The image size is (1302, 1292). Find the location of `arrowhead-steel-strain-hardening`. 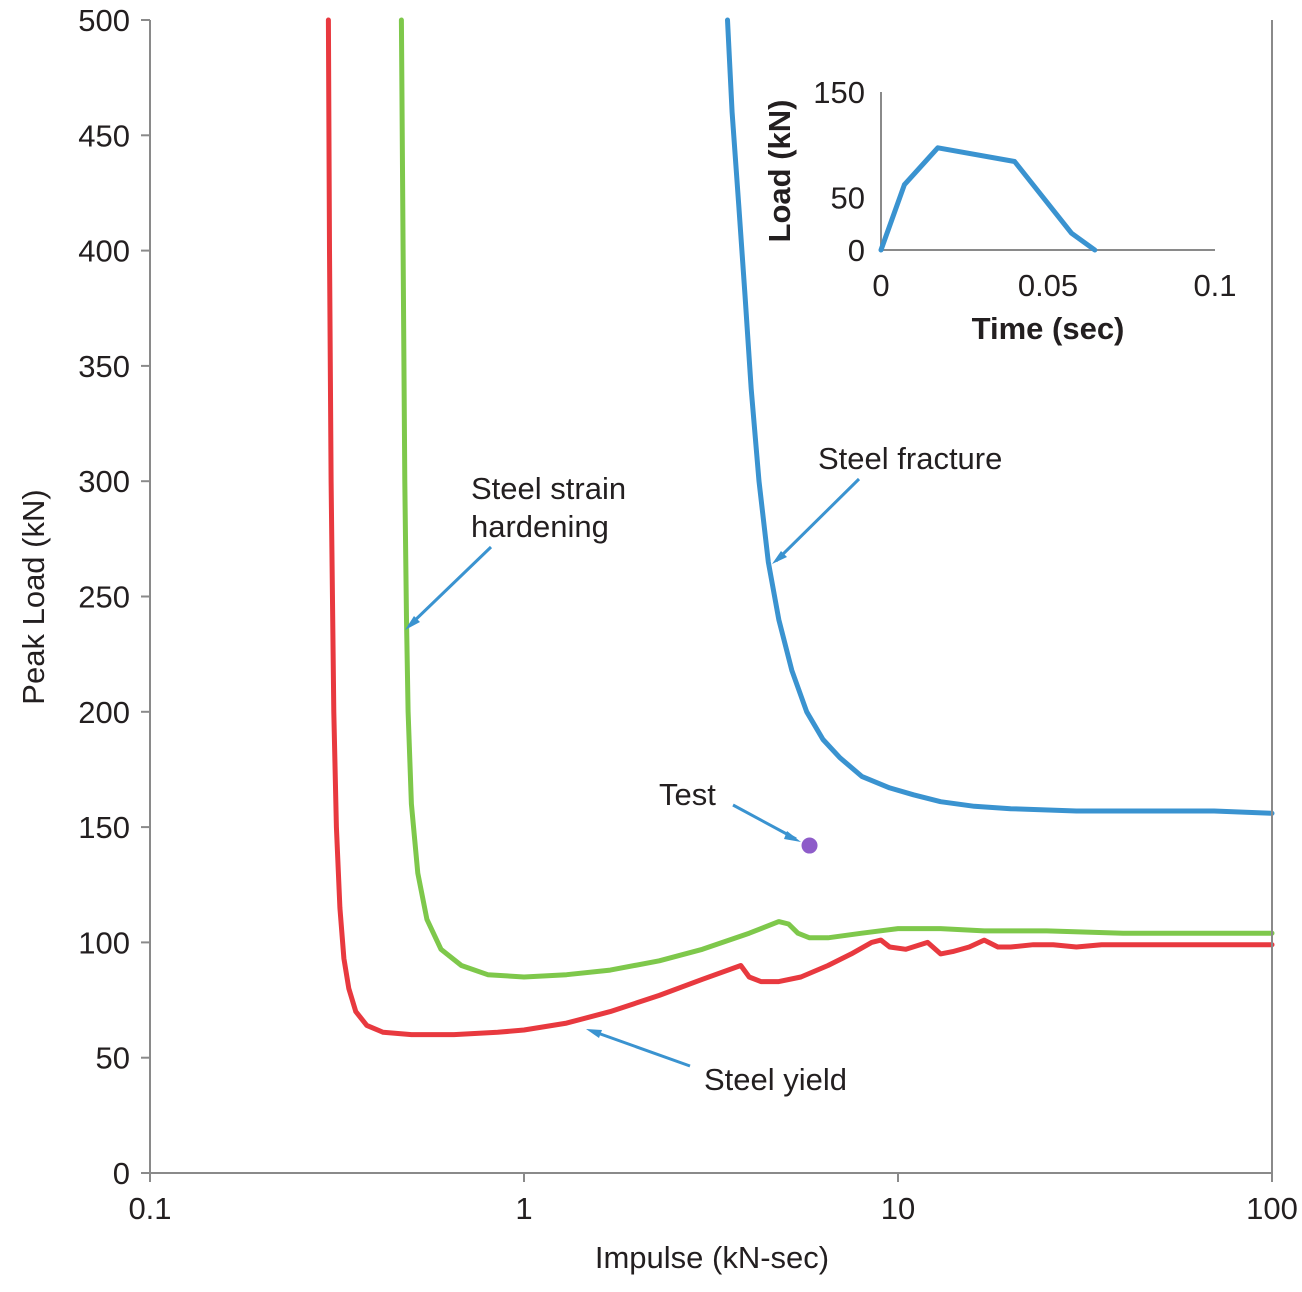

arrowhead-steel-strain-hardening is located at coordinates (412, 623).